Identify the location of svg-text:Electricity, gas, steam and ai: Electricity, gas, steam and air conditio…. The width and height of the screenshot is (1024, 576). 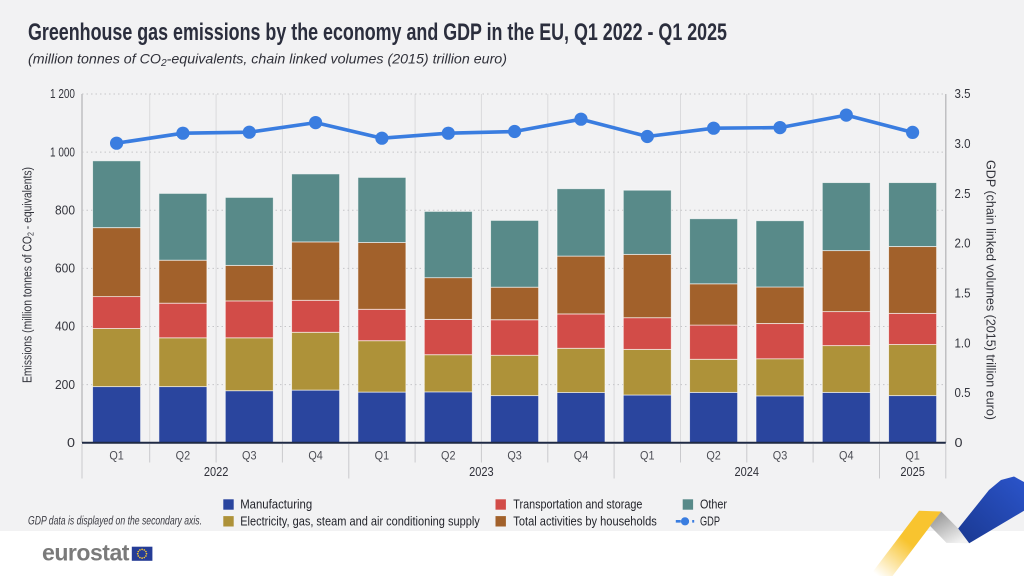
(360, 522).